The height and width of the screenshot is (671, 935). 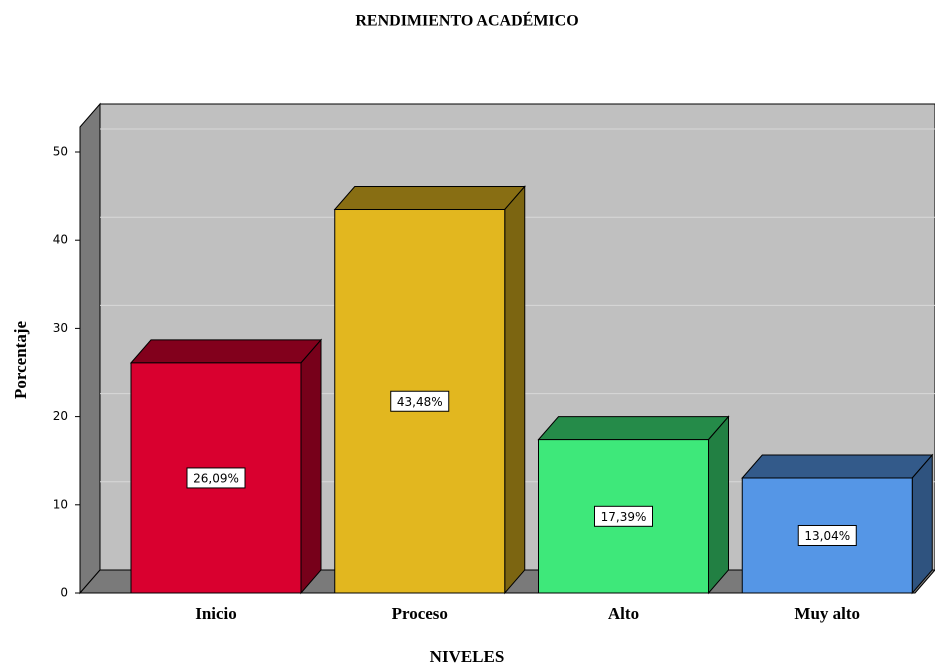 What do you see at coordinates (20, 360) in the screenshot?
I see `y-axis-label: Porcentaje` at bounding box center [20, 360].